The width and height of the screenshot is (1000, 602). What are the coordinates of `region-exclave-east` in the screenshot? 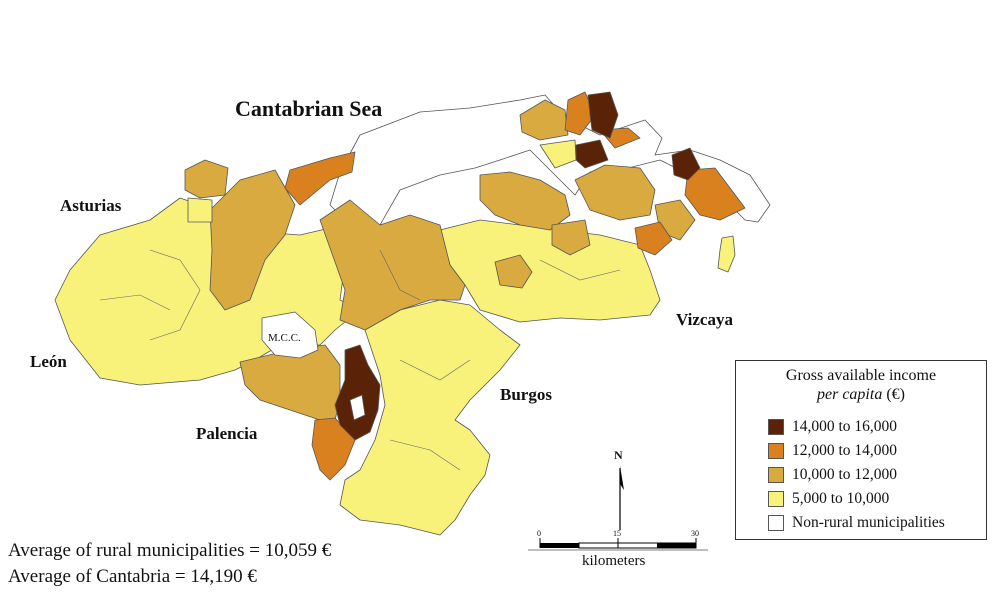 It's located at (726, 254).